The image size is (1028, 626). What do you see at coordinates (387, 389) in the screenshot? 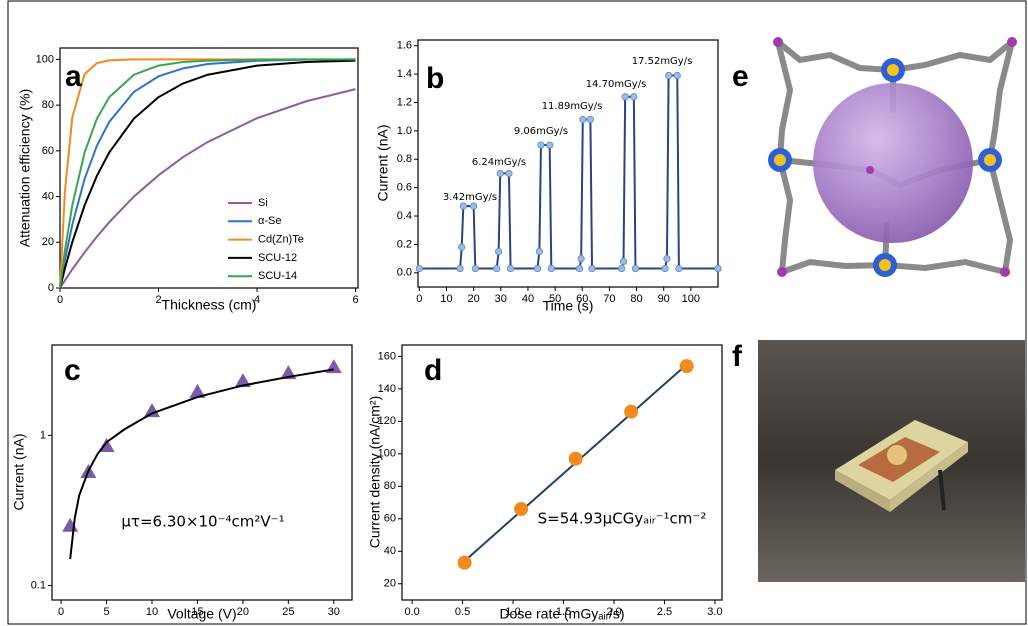
I see `y-tick-label: 140` at bounding box center [387, 389].